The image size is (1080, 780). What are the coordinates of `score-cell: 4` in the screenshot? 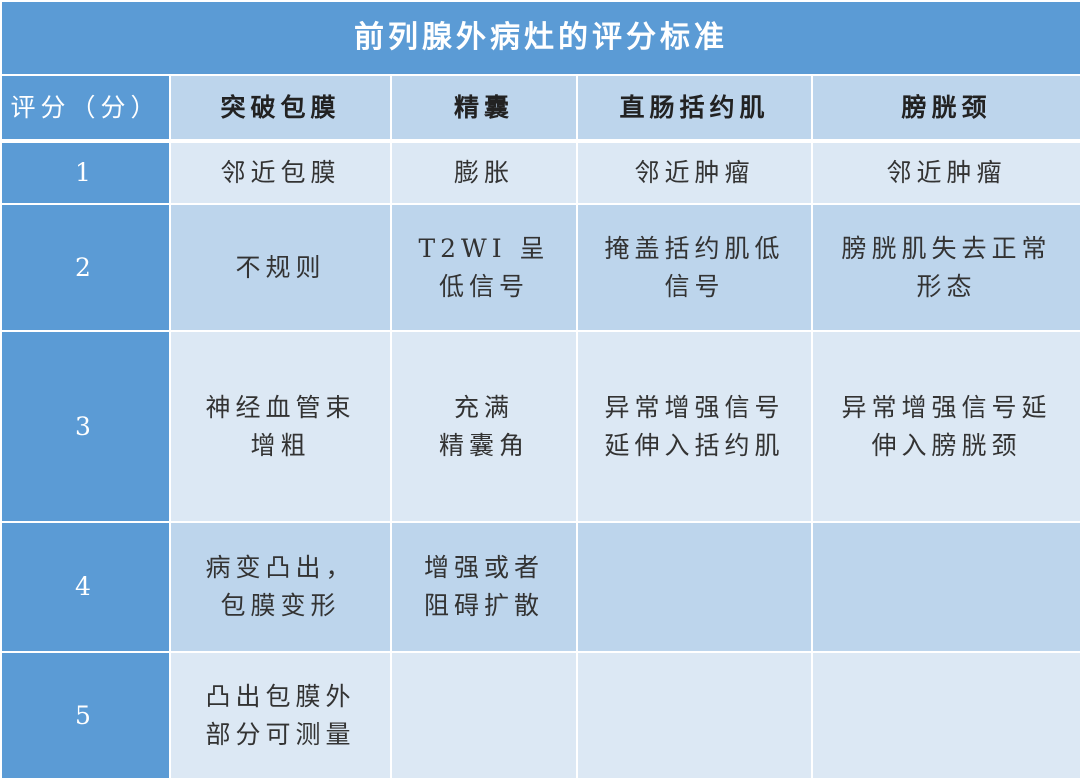 It's located at (85, 587).